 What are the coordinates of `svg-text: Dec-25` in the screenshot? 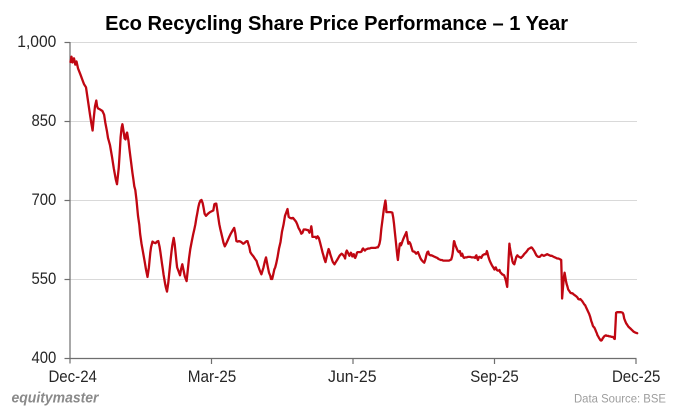 It's located at (636, 377).